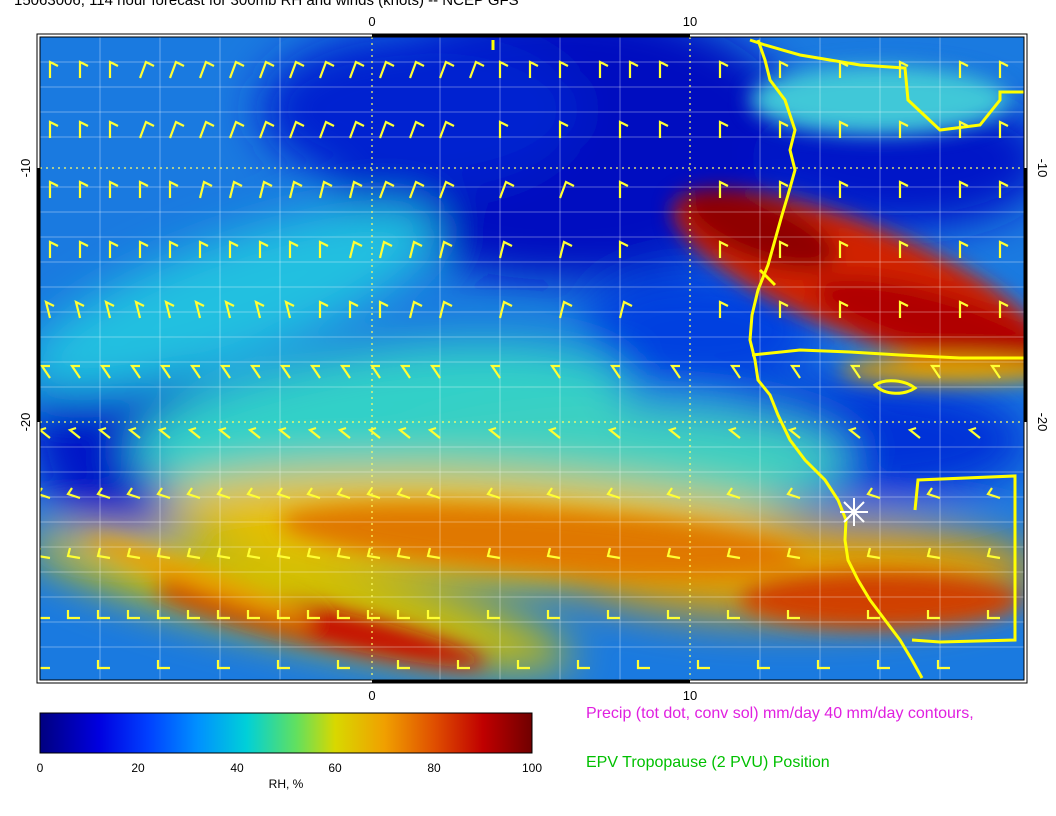  What do you see at coordinates (371, 21) in the screenshot?
I see `x-tick-top-0: 0` at bounding box center [371, 21].